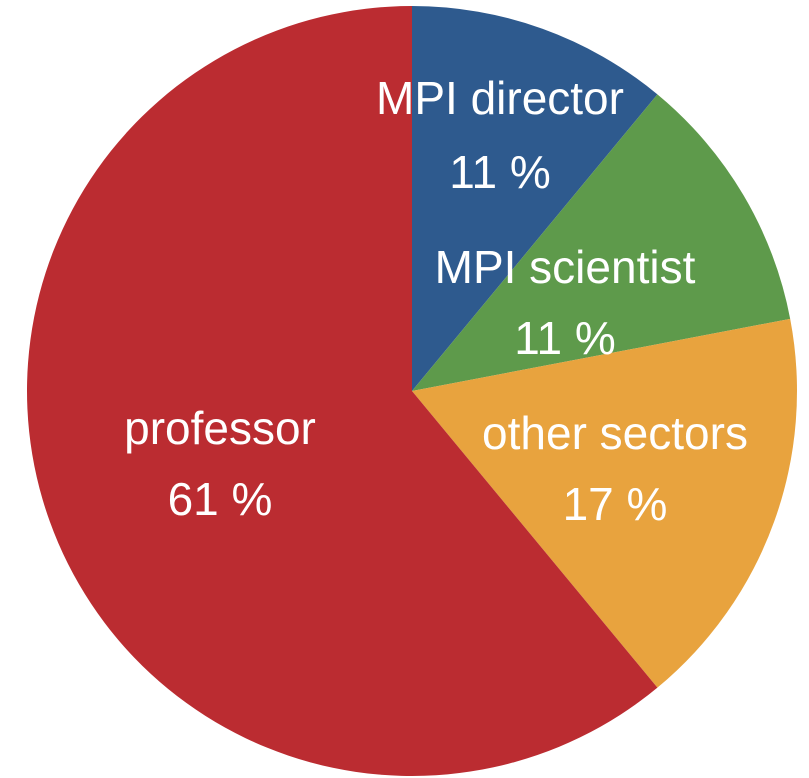  What do you see at coordinates (220, 428) in the screenshot?
I see `slice-label: professor` at bounding box center [220, 428].